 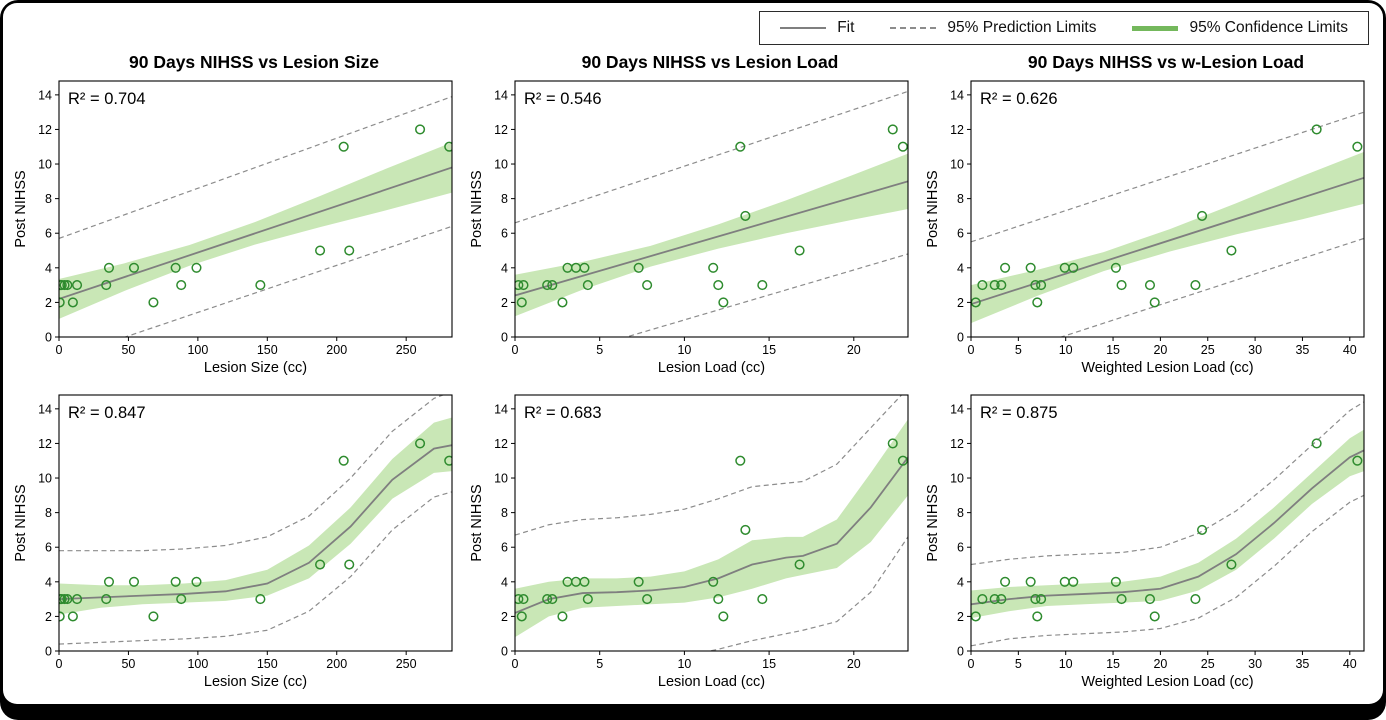 What do you see at coordinates (913, 28) in the screenshot?
I see `prediction-line-sample-icon` at bounding box center [913, 28].